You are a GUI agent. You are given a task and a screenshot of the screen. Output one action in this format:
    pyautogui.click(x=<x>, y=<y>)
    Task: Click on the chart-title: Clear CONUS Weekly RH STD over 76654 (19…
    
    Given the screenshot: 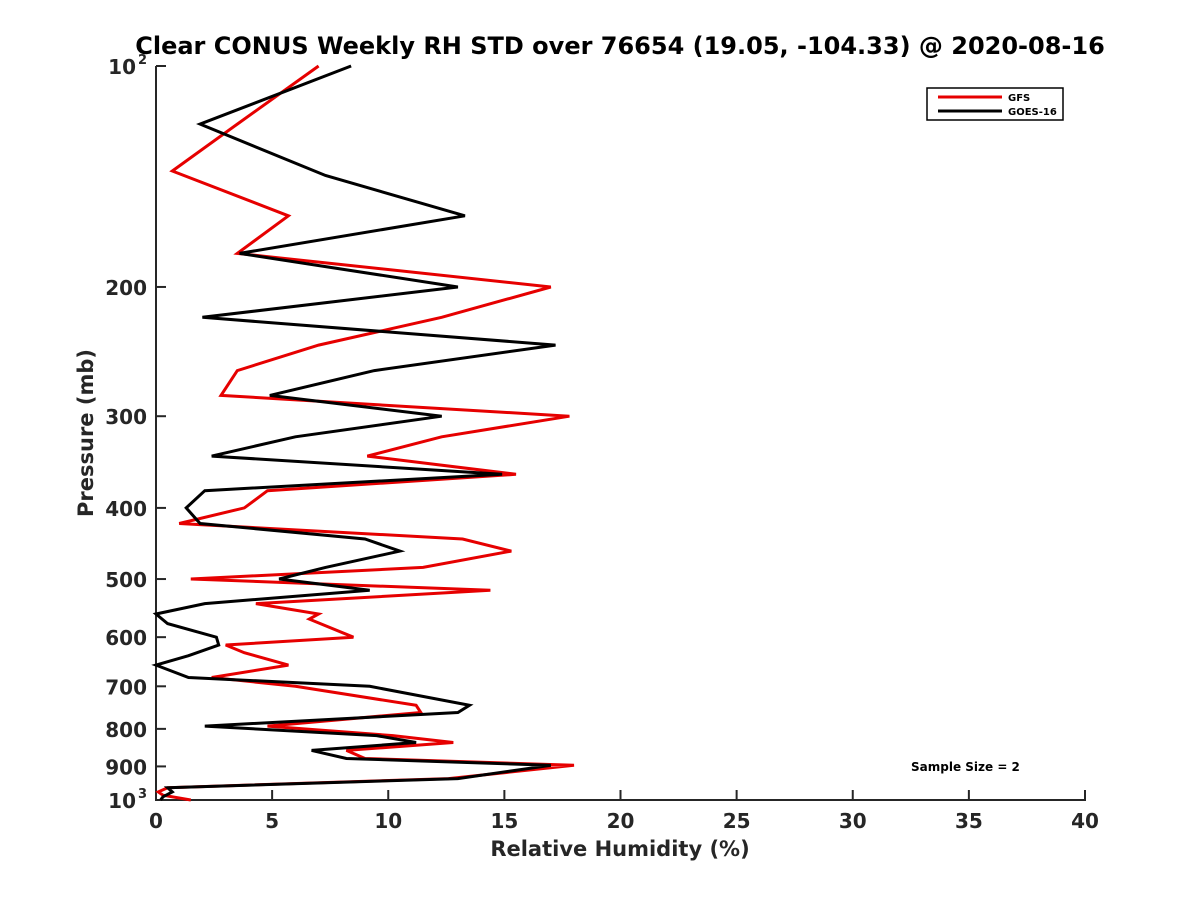 What is the action you would take?
    pyautogui.click(x=620, y=46)
    